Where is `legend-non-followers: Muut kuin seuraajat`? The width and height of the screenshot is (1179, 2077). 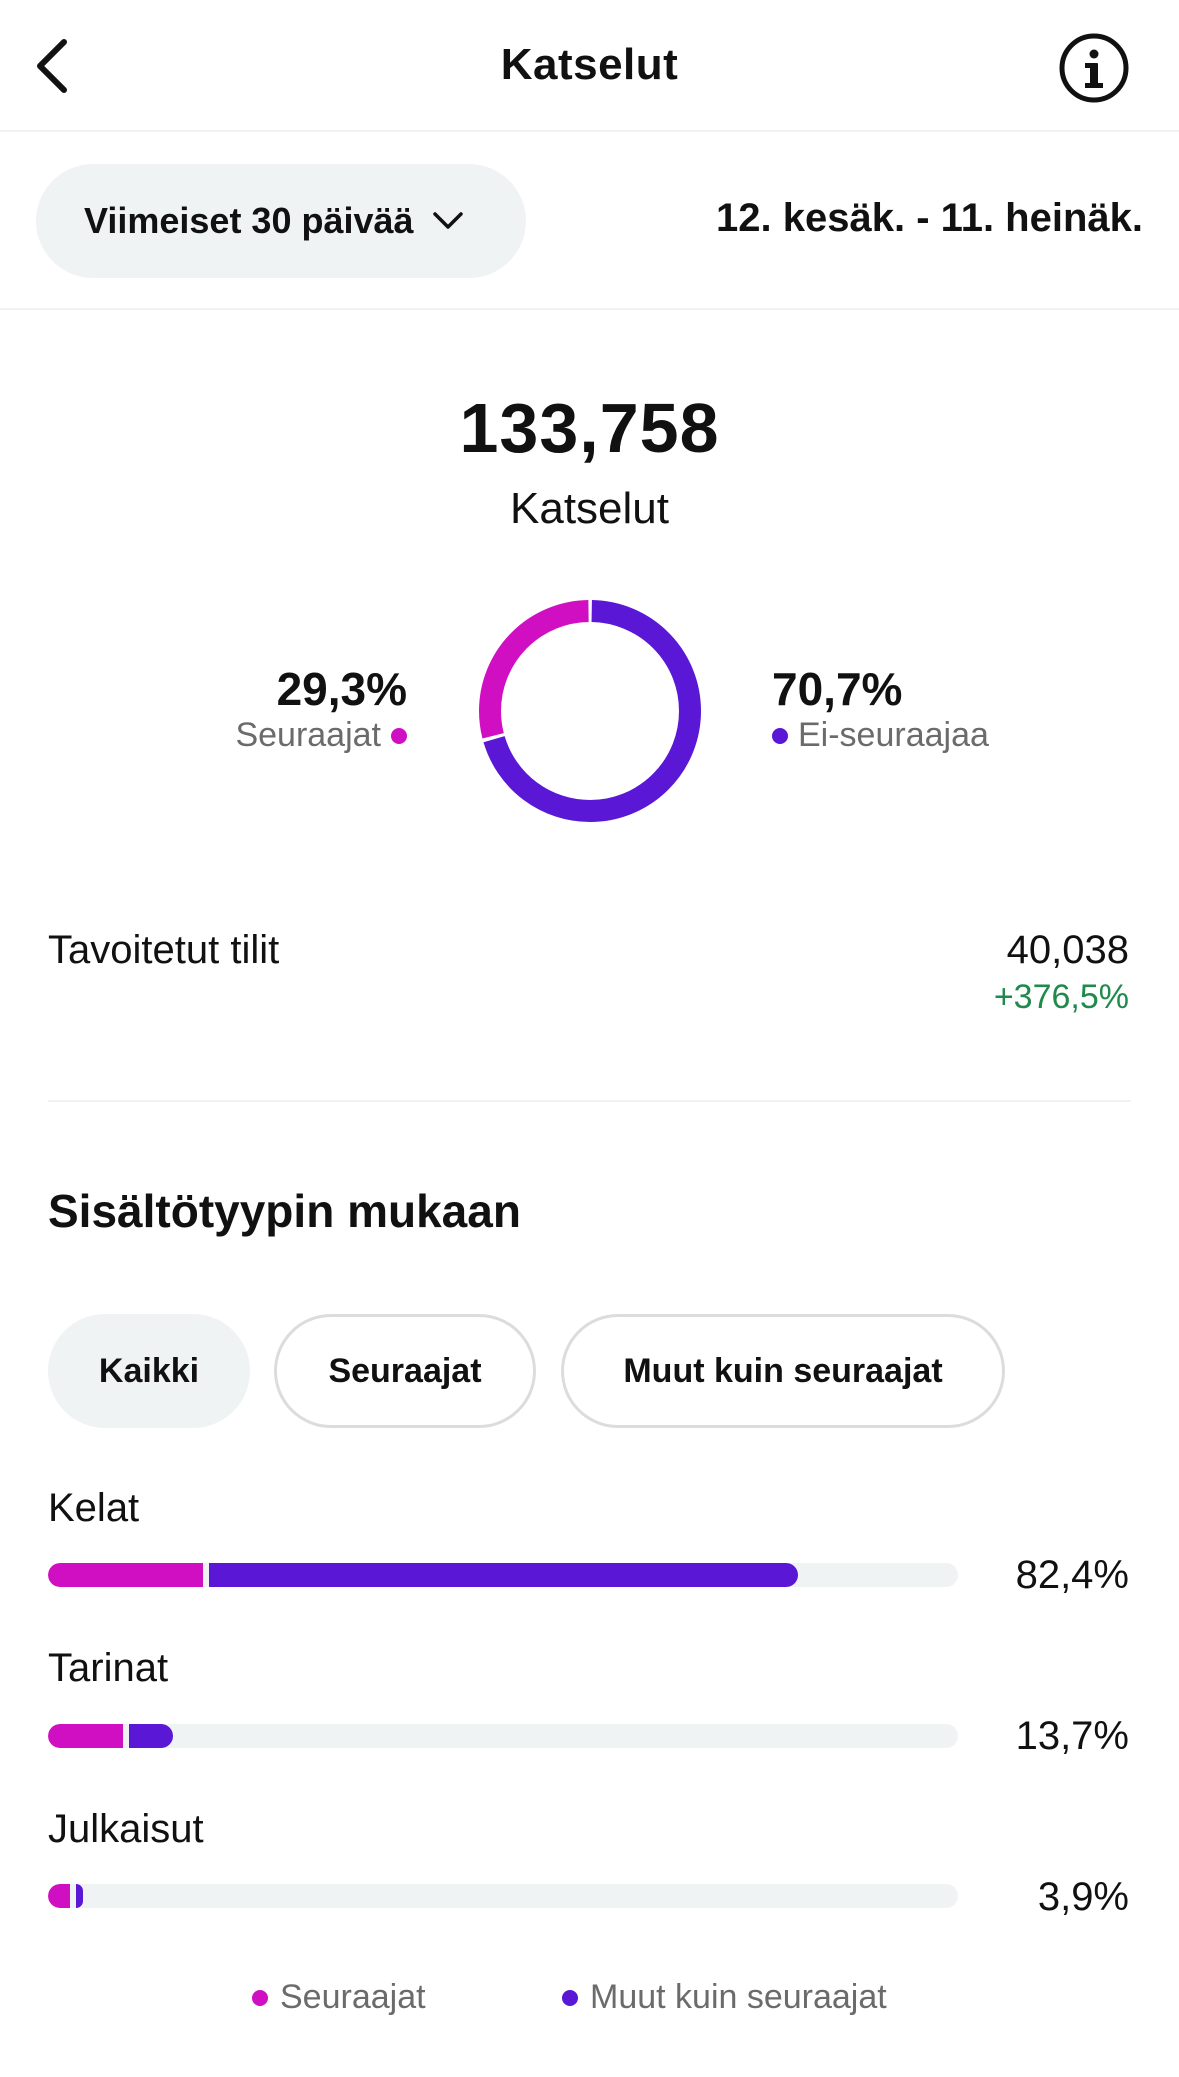 legend-non-followers: Muut kuin seuraajat is located at coordinates (724, 1997).